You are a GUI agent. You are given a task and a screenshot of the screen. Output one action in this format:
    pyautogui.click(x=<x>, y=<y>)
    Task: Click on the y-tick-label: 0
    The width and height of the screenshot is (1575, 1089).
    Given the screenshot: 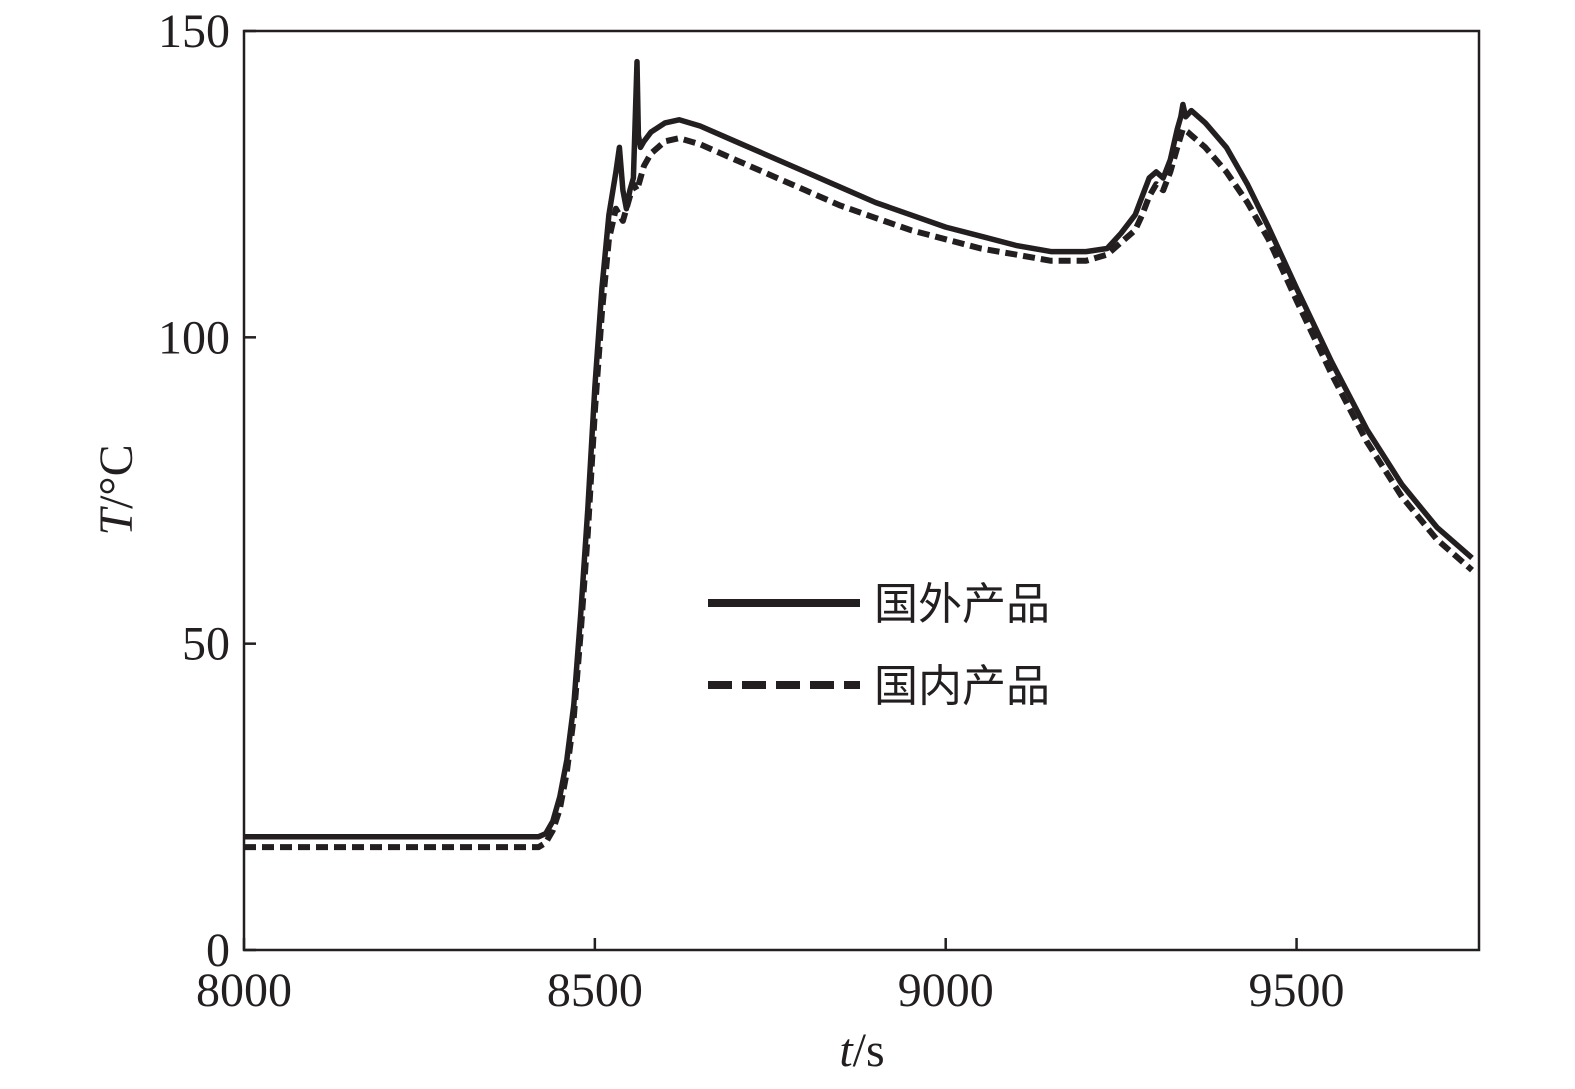 What is the action you would take?
    pyautogui.click(x=218, y=950)
    